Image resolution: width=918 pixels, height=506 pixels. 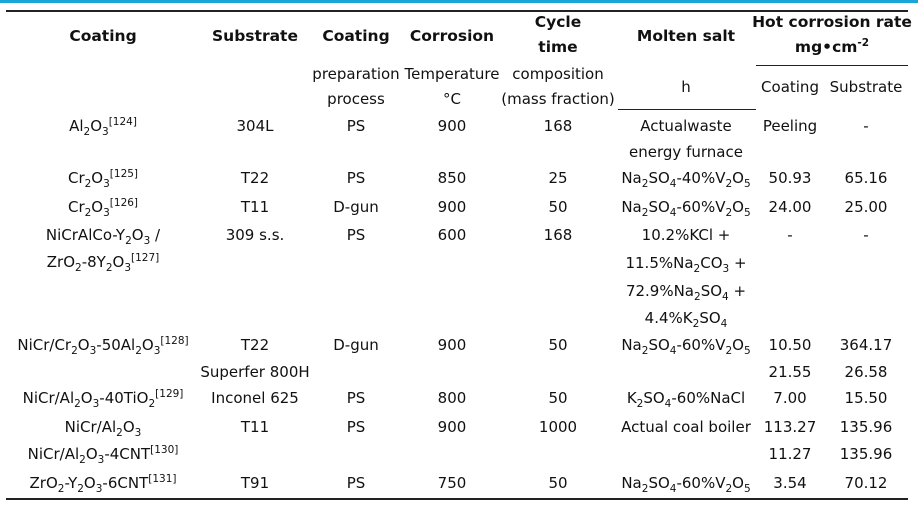 What do you see at coordinates (103, 236) in the screenshot?
I see `cell-coating: NiCrAlCo-Y2O3 /` at bounding box center [103, 236].